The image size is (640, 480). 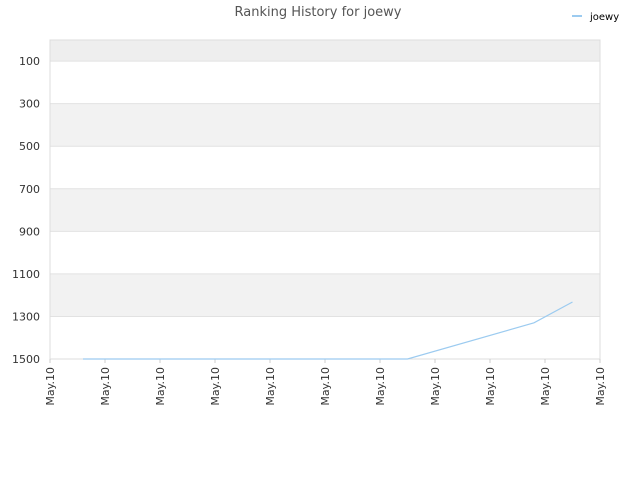 What do you see at coordinates (26, 274) in the screenshot?
I see `y-tick-label: 1100` at bounding box center [26, 274].